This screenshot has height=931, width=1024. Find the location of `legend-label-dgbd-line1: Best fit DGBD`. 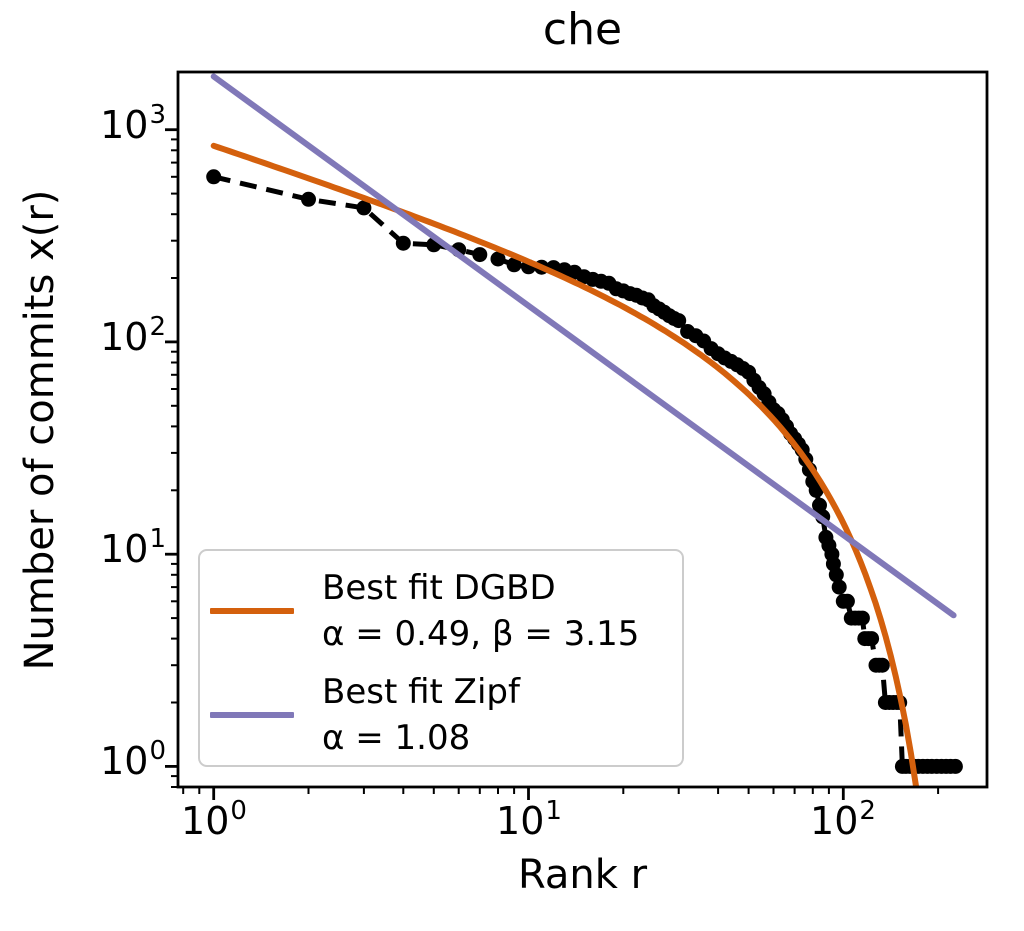

legend-label-dgbd-line1: Best fit DGBD is located at coordinates (439, 588).